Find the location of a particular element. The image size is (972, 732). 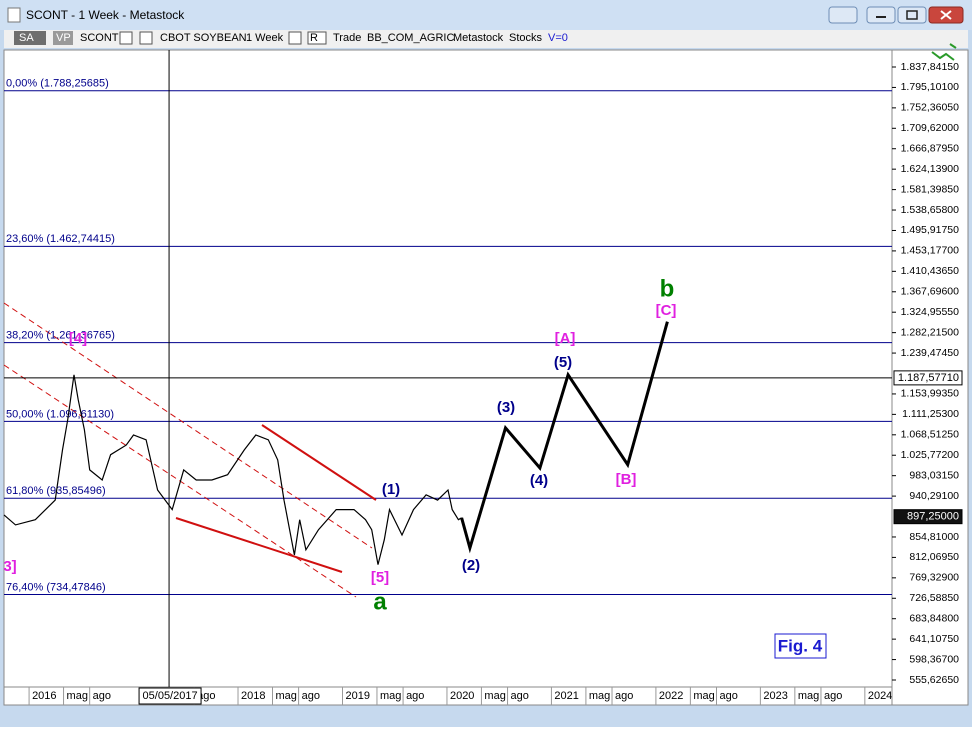

minimize-button is located at coordinates (881, 15).